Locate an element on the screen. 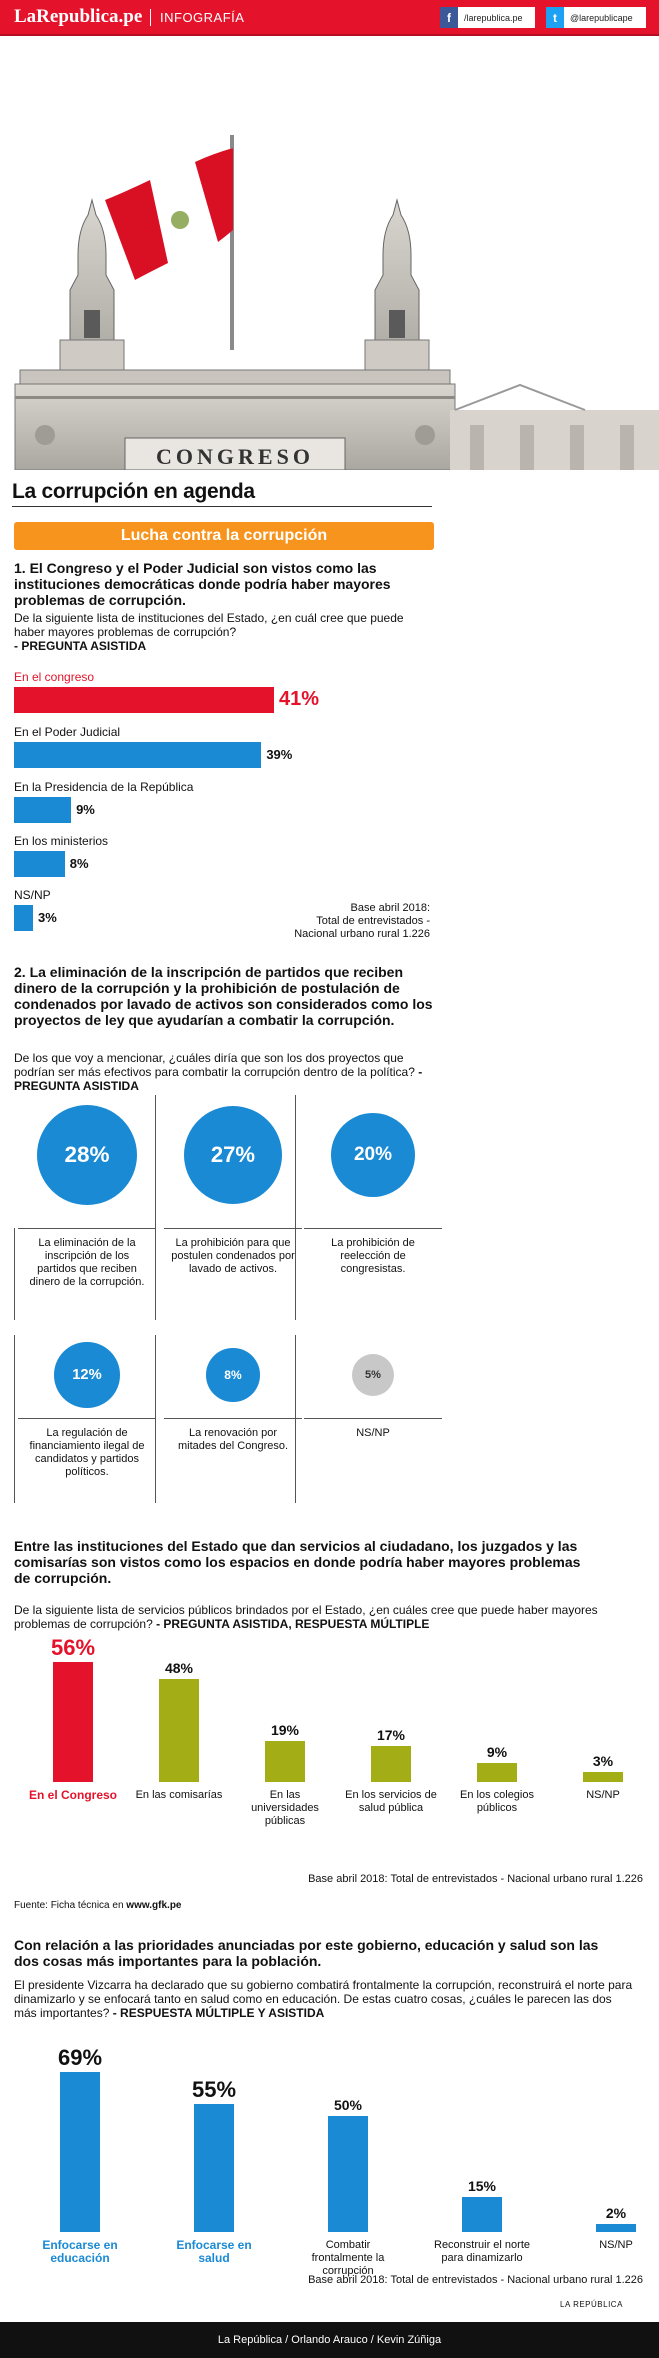 The image size is (659, 2358). title-underline is located at coordinates (222, 506).